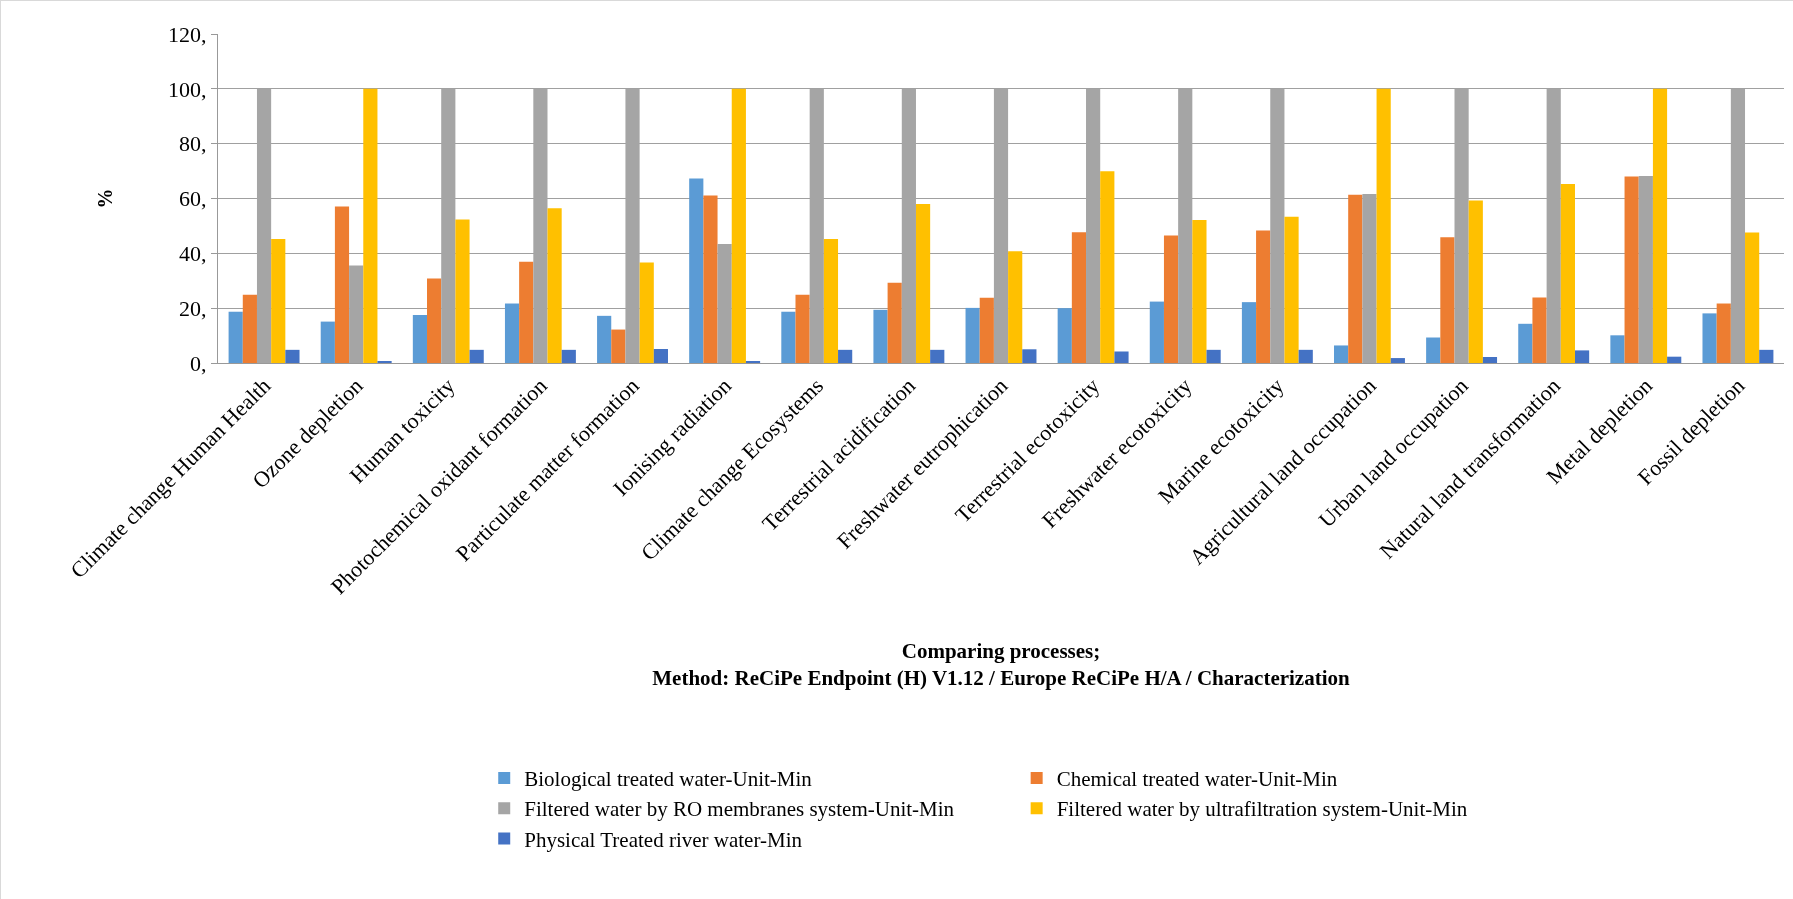 The height and width of the screenshot is (899, 1793). I want to click on legend-label: Filtered water by RO membranes system-Unit-Min, so click(739, 809).